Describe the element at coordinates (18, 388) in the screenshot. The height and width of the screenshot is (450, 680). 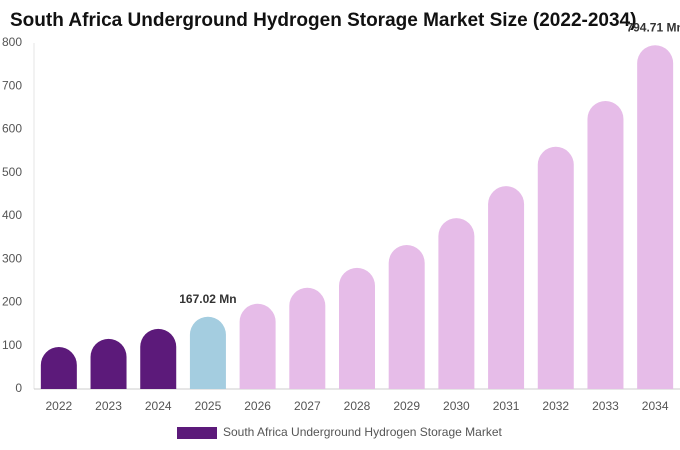
I see `y-tick-label: 0` at that location.